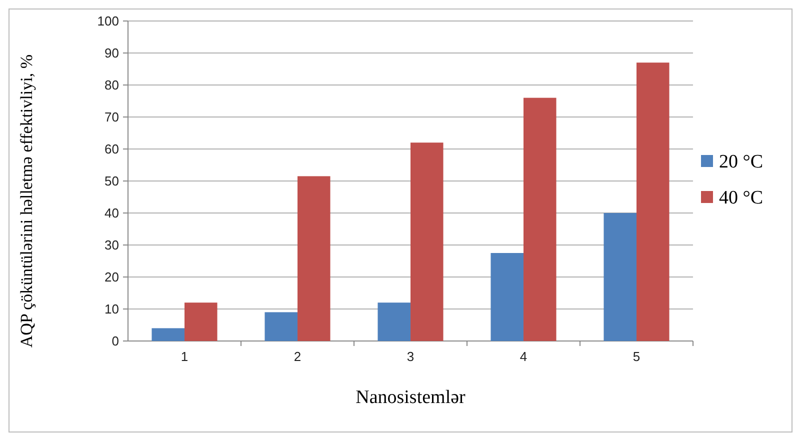 The height and width of the screenshot is (441, 801). I want to click on x-tick-label: 2, so click(298, 356).